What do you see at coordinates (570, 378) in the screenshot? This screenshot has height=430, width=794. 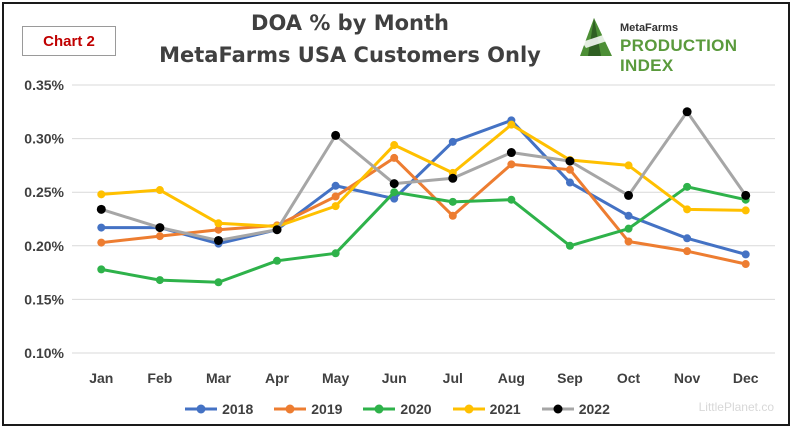 I see `x-tick-label: Sep` at bounding box center [570, 378].